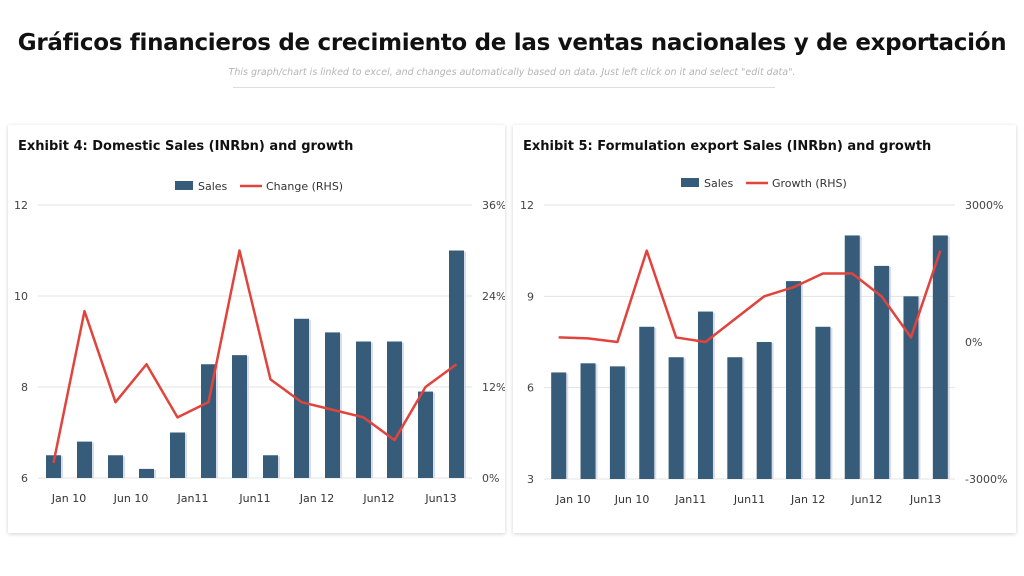 The width and height of the screenshot is (1024, 576). What do you see at coordinates (493, 205) in the screenshot?
I see `y2-tick-label: 36%` at bounding box center [493, 205].